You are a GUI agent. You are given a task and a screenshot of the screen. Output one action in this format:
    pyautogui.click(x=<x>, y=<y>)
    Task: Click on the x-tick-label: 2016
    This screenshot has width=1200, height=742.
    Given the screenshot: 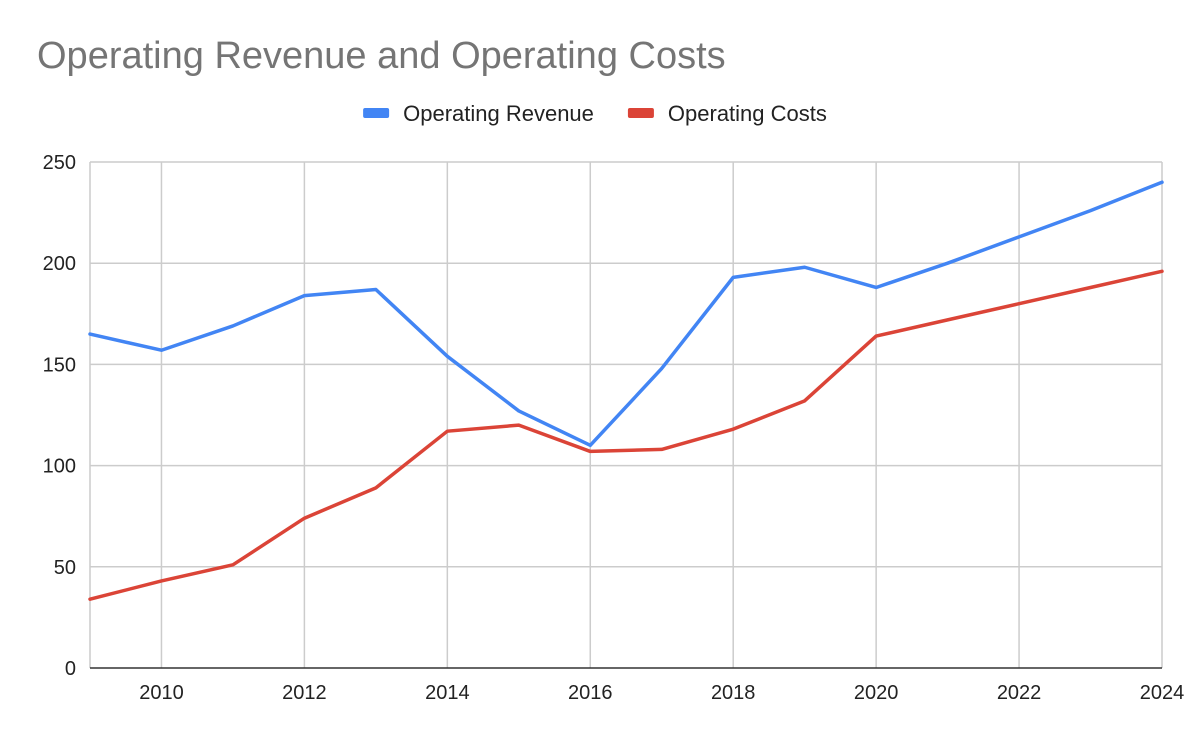 What is the action you would take?
    pyautogui.click(x=590, y=693)
    